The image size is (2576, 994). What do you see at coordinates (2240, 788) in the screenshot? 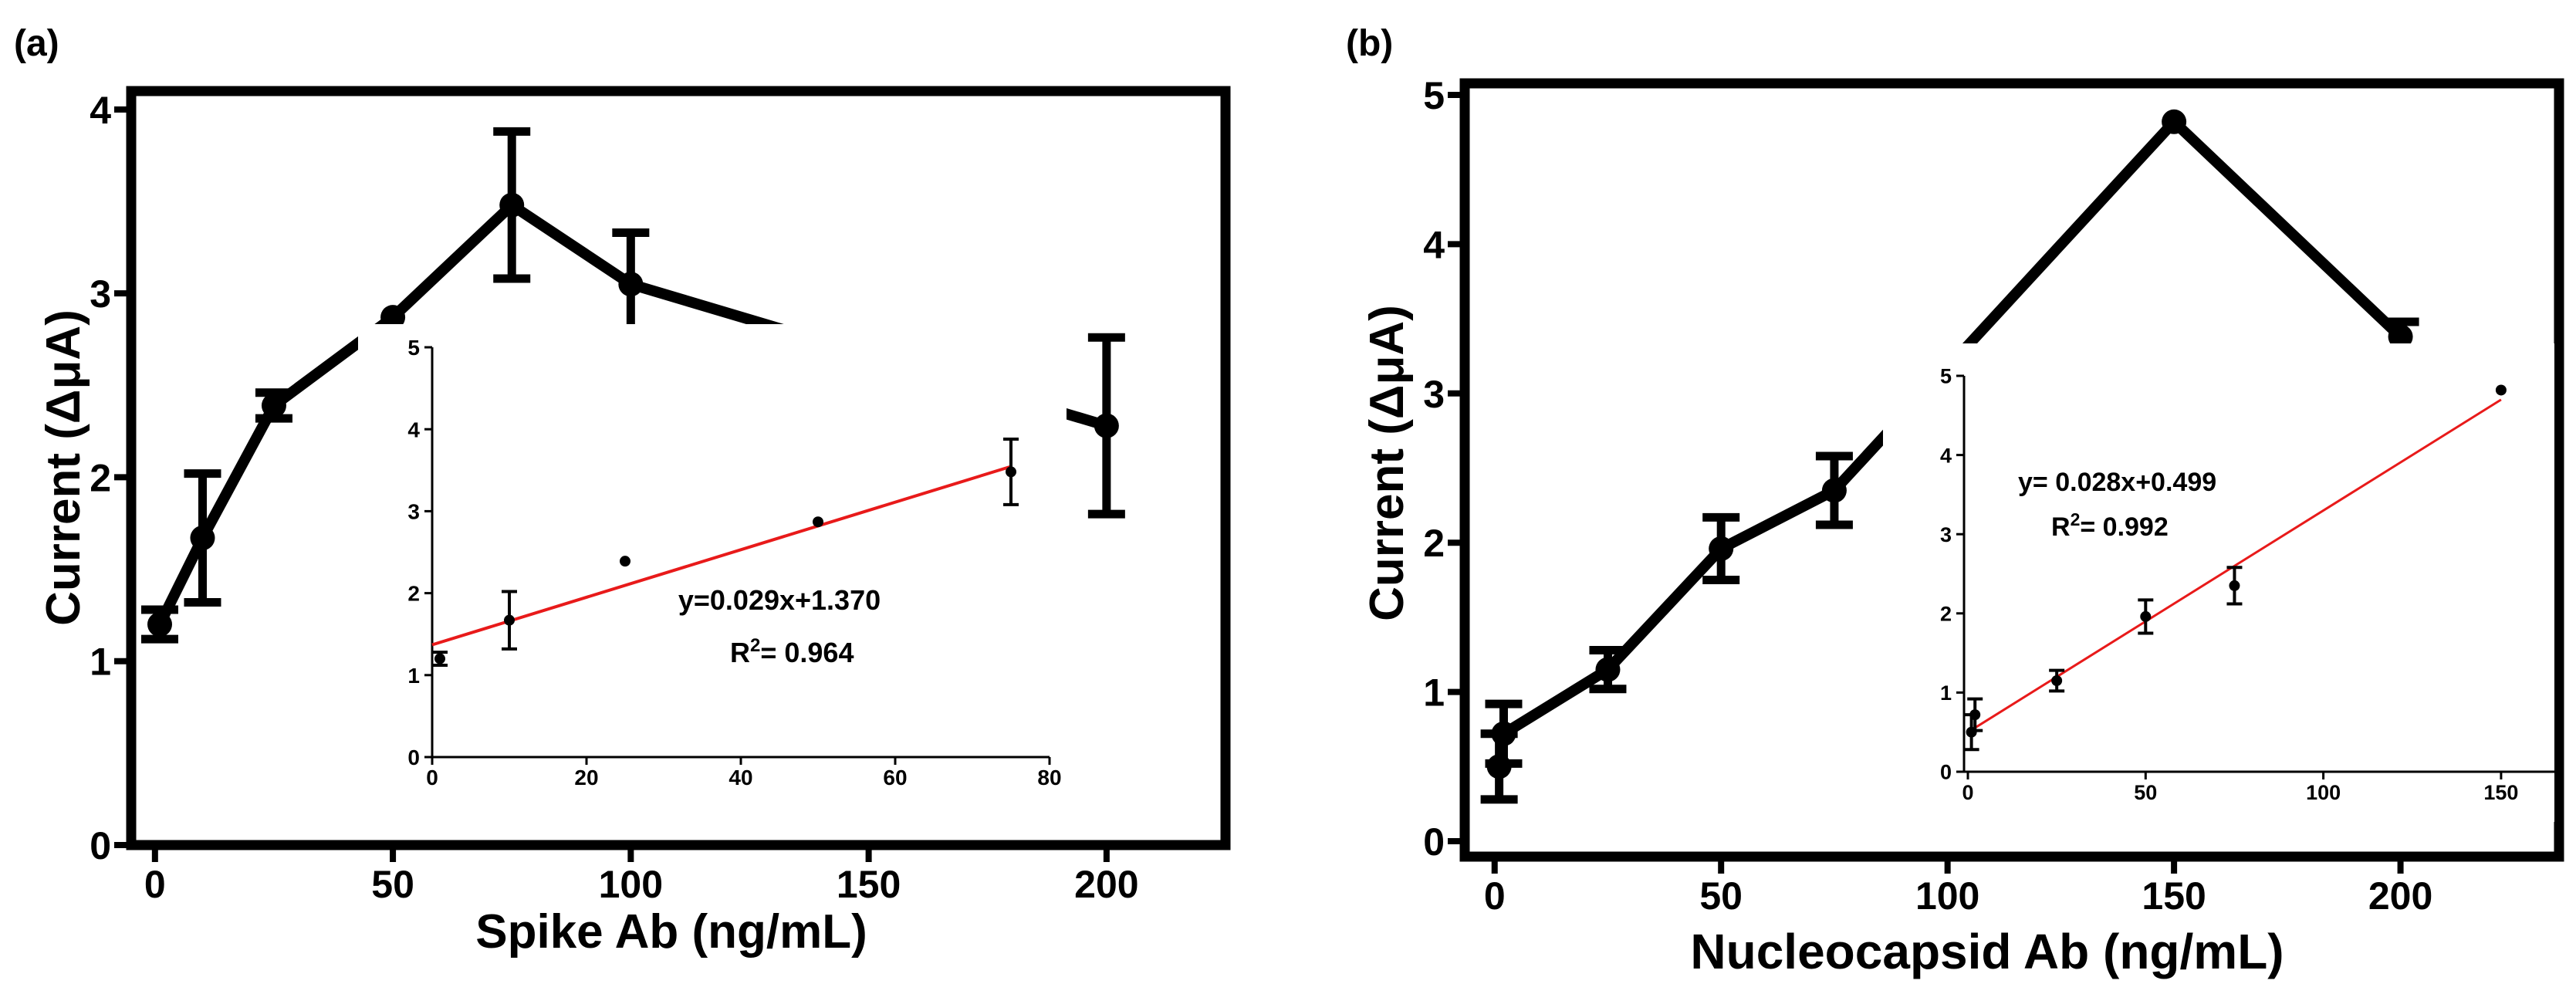
I see `panel-b-inset-x-ticks: 0 50 100 150` at bounding box center [2240, 788].